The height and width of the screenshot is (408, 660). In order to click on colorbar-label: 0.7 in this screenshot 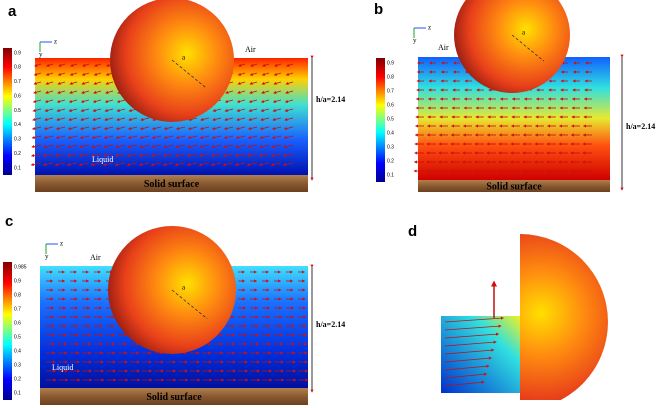, I will do `click(17, 309)`.